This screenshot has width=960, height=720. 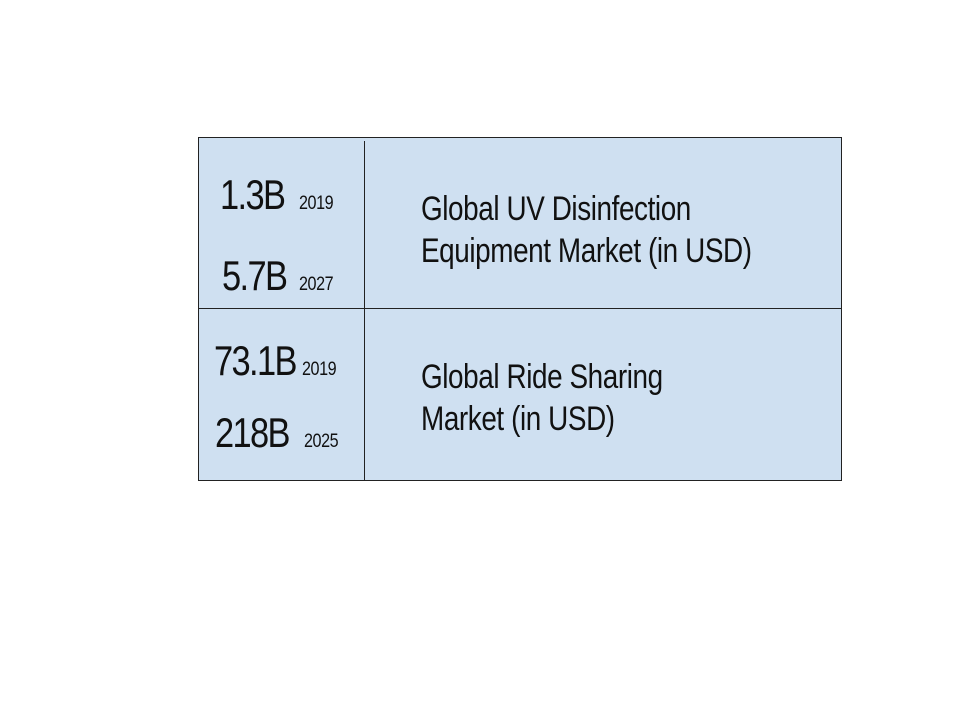 I want to click on row-1-end-value: 5.7B, so click(x=255, y=275).